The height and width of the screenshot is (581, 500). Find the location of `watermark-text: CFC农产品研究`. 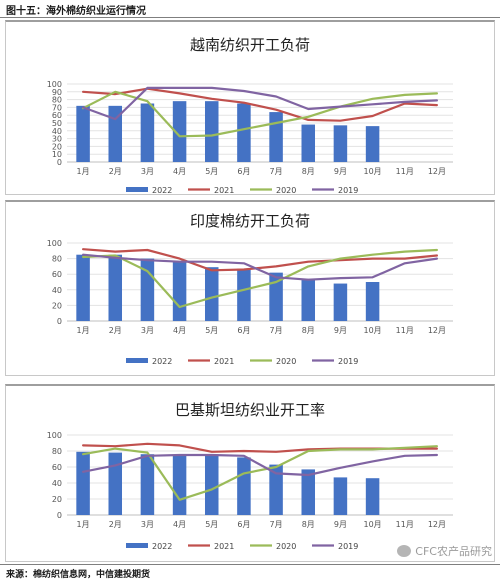

watermark-text: CFC农产品研究 is located at coordinates (453, 551).